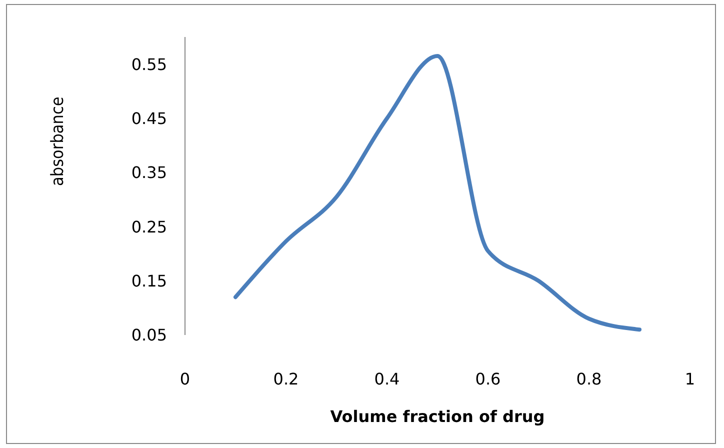  What do you see at coordinates (488, 378) in the screenshot?
I see `x-tick-label: 0.6` at bounding box center [488, 378].